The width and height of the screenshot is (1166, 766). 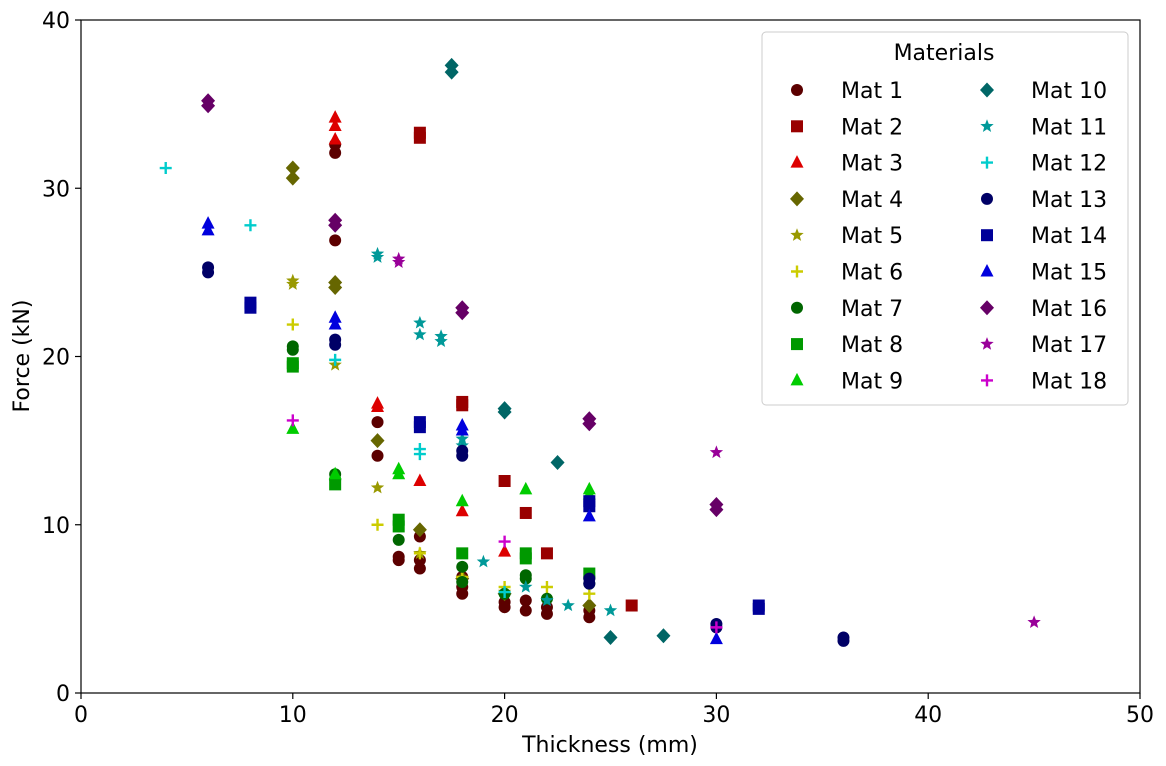 I want to click on legend-label: Mat 10, so click(x=1069, y=91).